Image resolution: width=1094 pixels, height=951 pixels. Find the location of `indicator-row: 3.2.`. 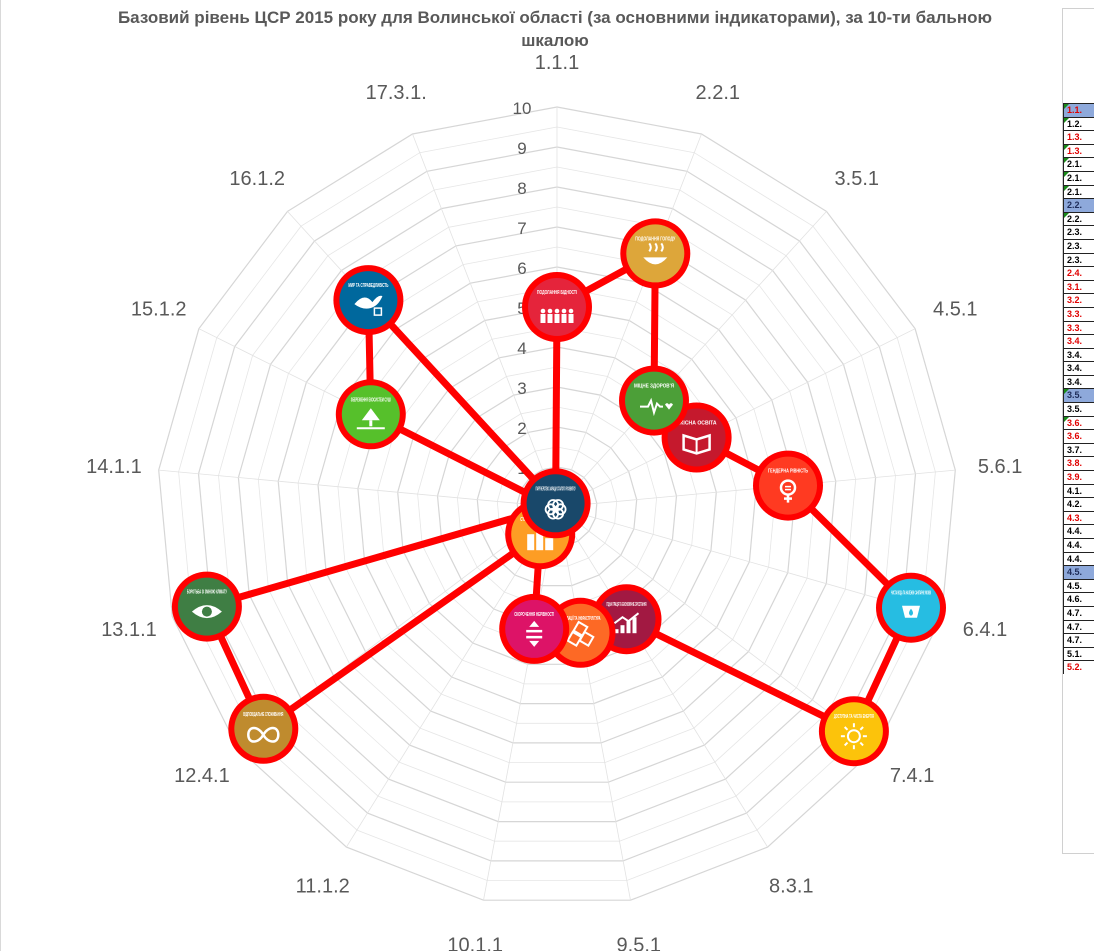

indicator-row: 3.2. is located at coordinates (1078, 300).